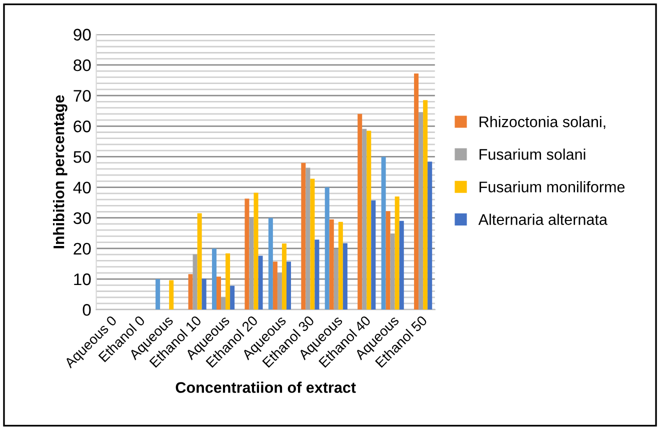 The image size is (664, 430). Describe the element at coordinates (533, 154) in the screenshot. I see `legend-label: Fusarium solani` at that location.